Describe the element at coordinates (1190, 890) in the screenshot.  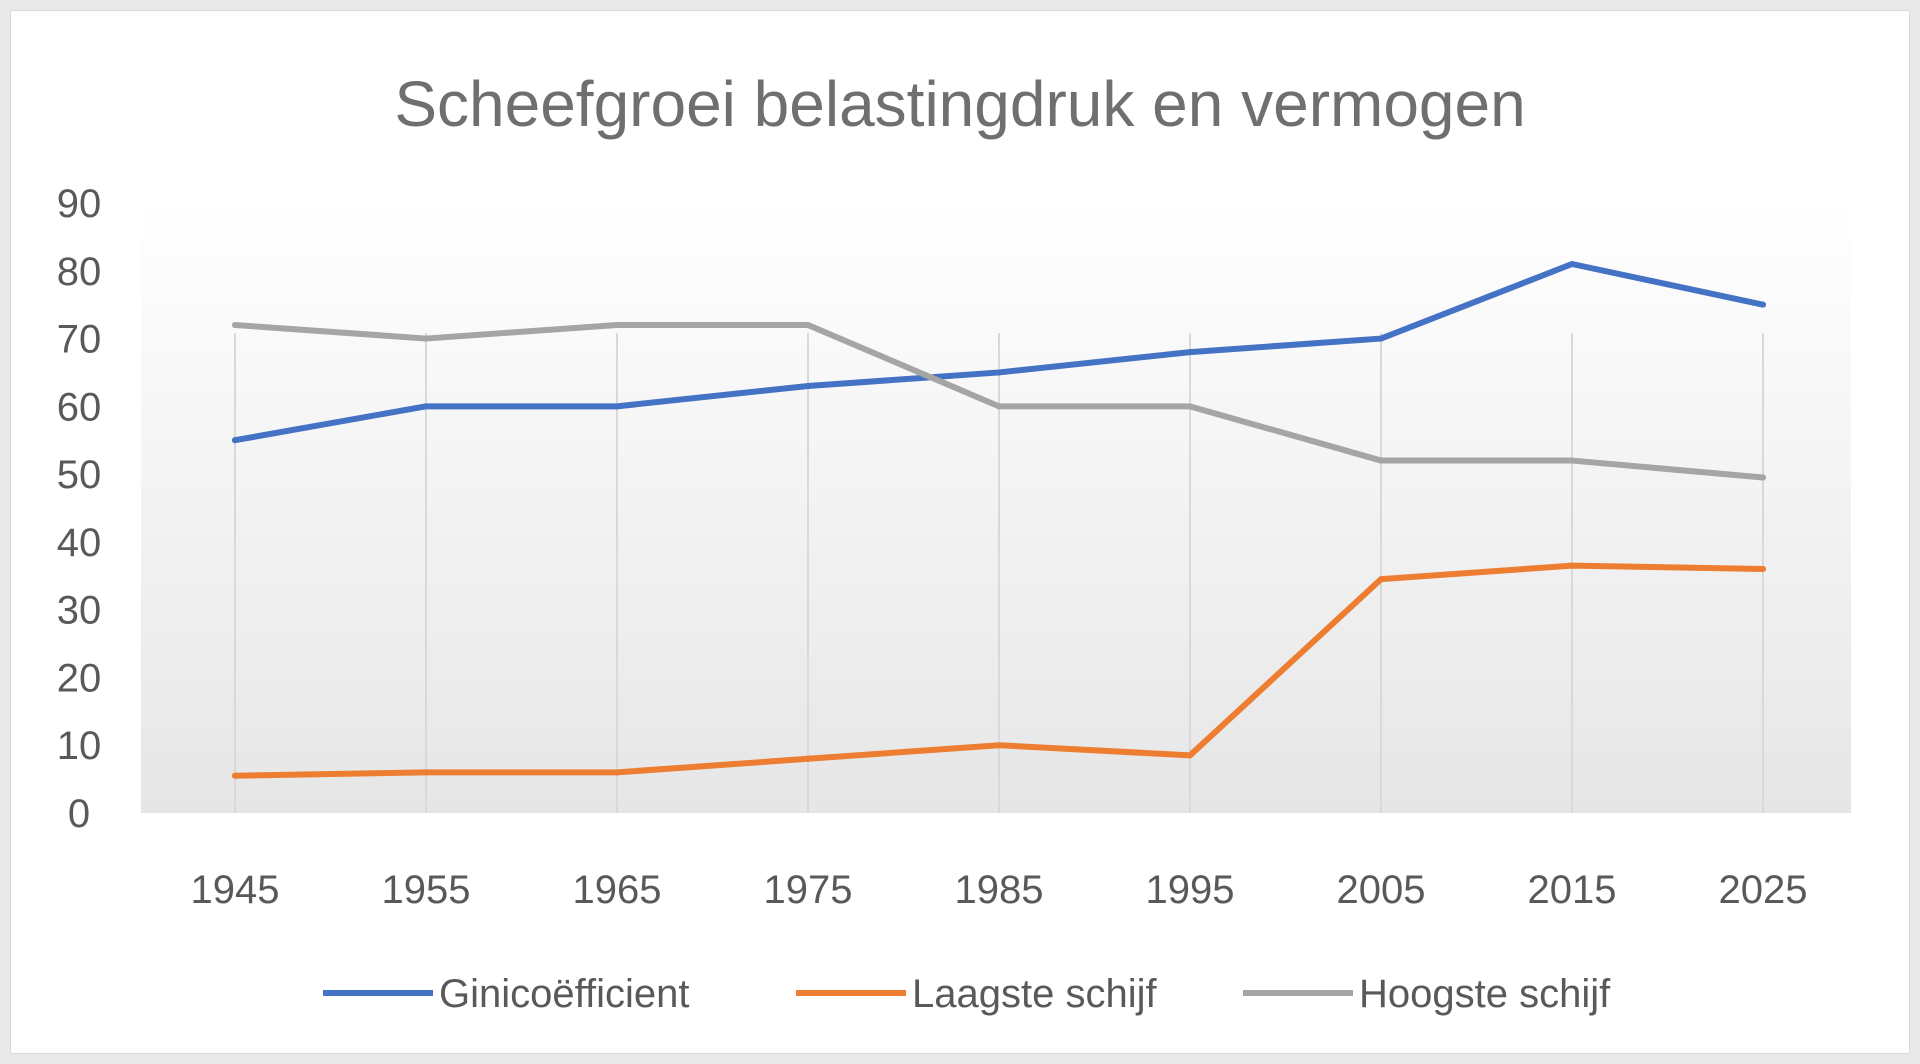
I see `x-tick-label-1995: 1995` at that location.